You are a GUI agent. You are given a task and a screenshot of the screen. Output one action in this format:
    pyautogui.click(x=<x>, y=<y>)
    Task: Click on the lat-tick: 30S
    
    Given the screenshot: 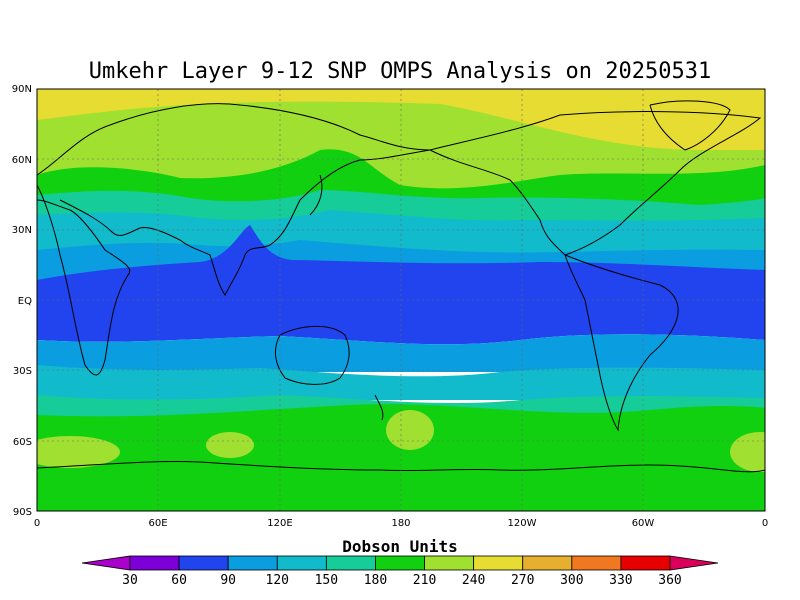 What is the action you would take?
    pyautogui.click(x=22, y=371)
    